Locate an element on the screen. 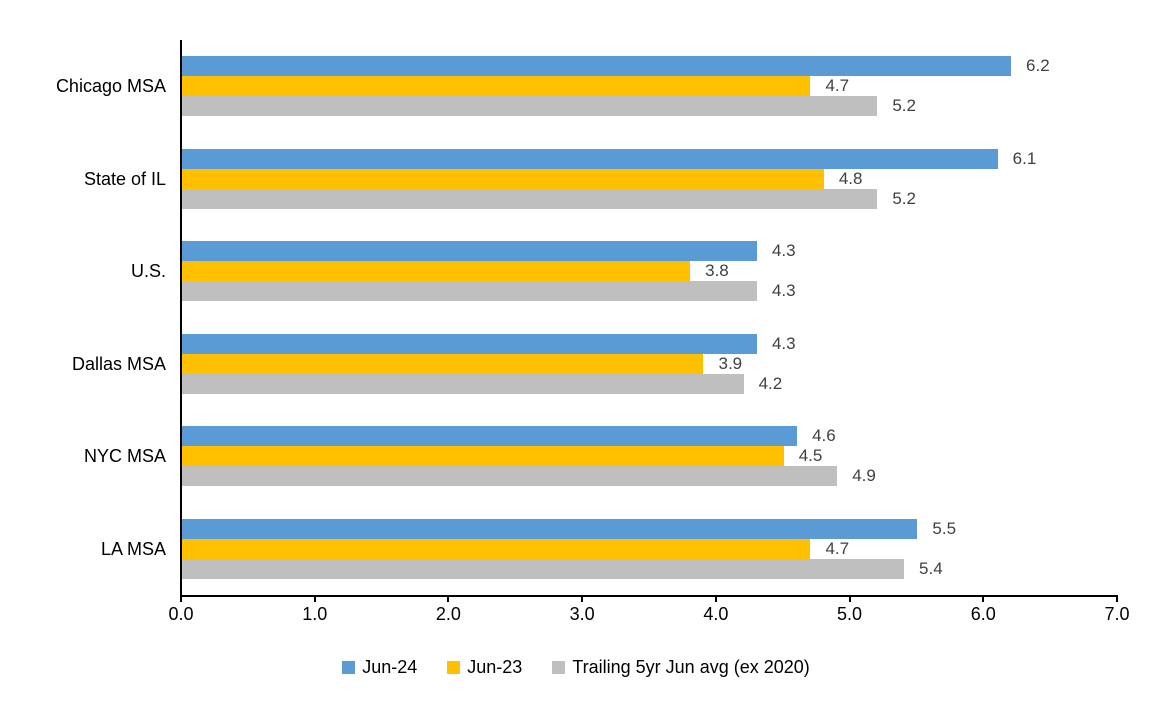 The image size is (1152, 707). x-tick-label: 2.0 is located at coordinates (448, 614).